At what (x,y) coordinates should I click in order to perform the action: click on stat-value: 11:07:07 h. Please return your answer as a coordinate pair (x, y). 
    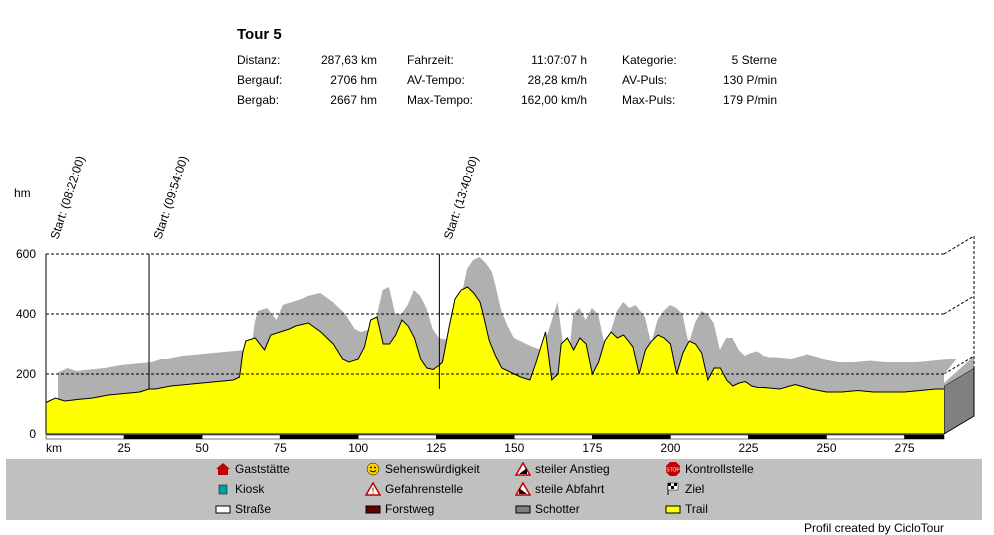
    Looking at the image, I should click on (559, 60).